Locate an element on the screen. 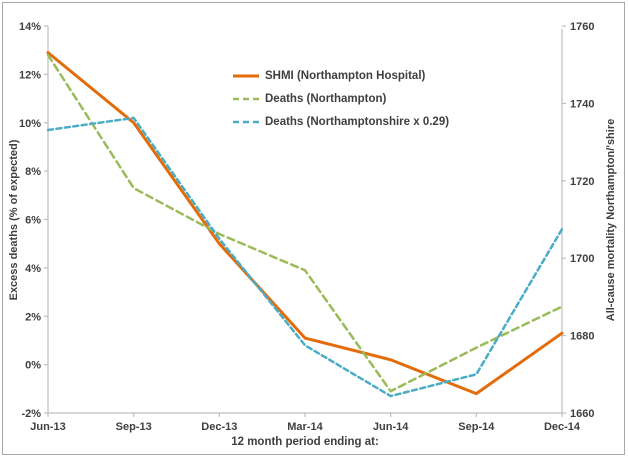  left-axis-tick-label: 2% is located at coordinates (33, 317).